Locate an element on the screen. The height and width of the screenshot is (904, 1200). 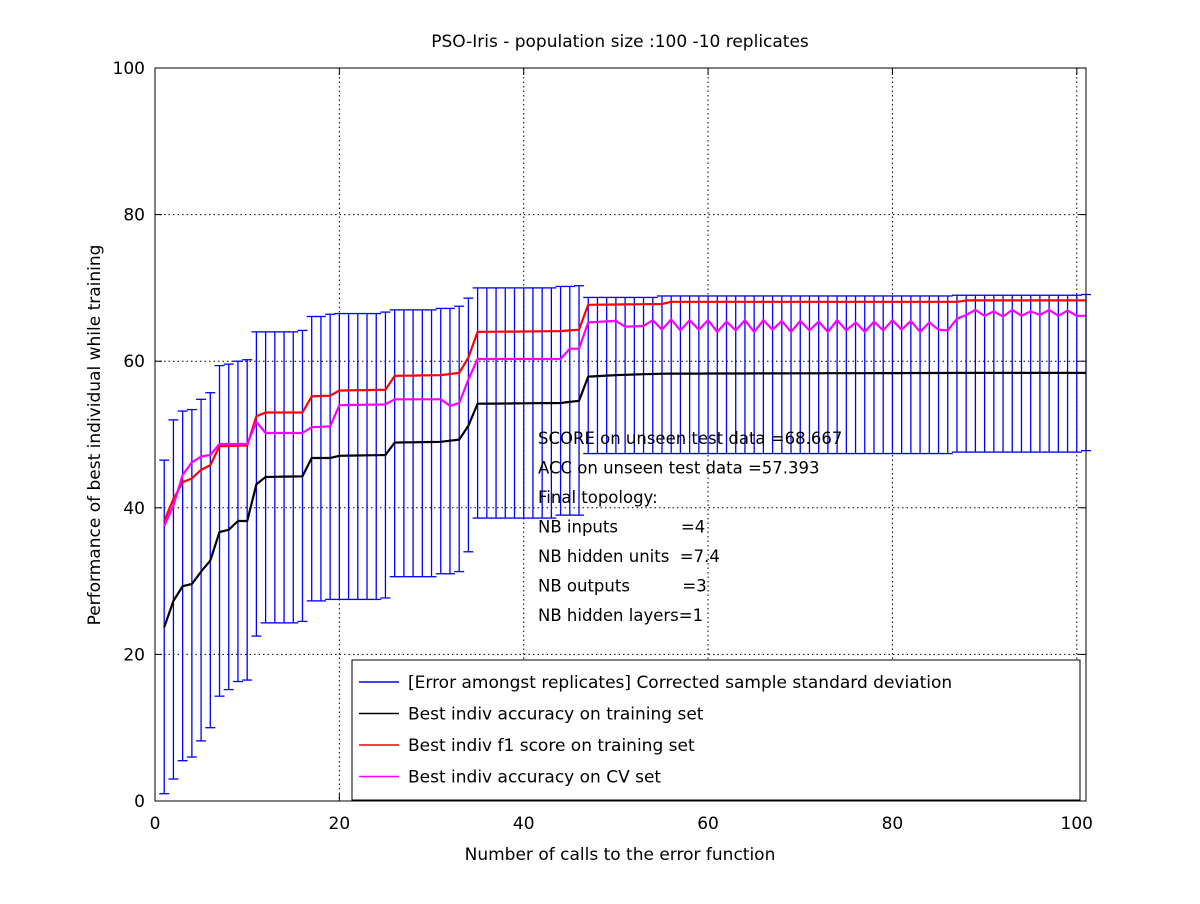
annotation-line: NB inputs =4 is located at coordinates (621, 527).